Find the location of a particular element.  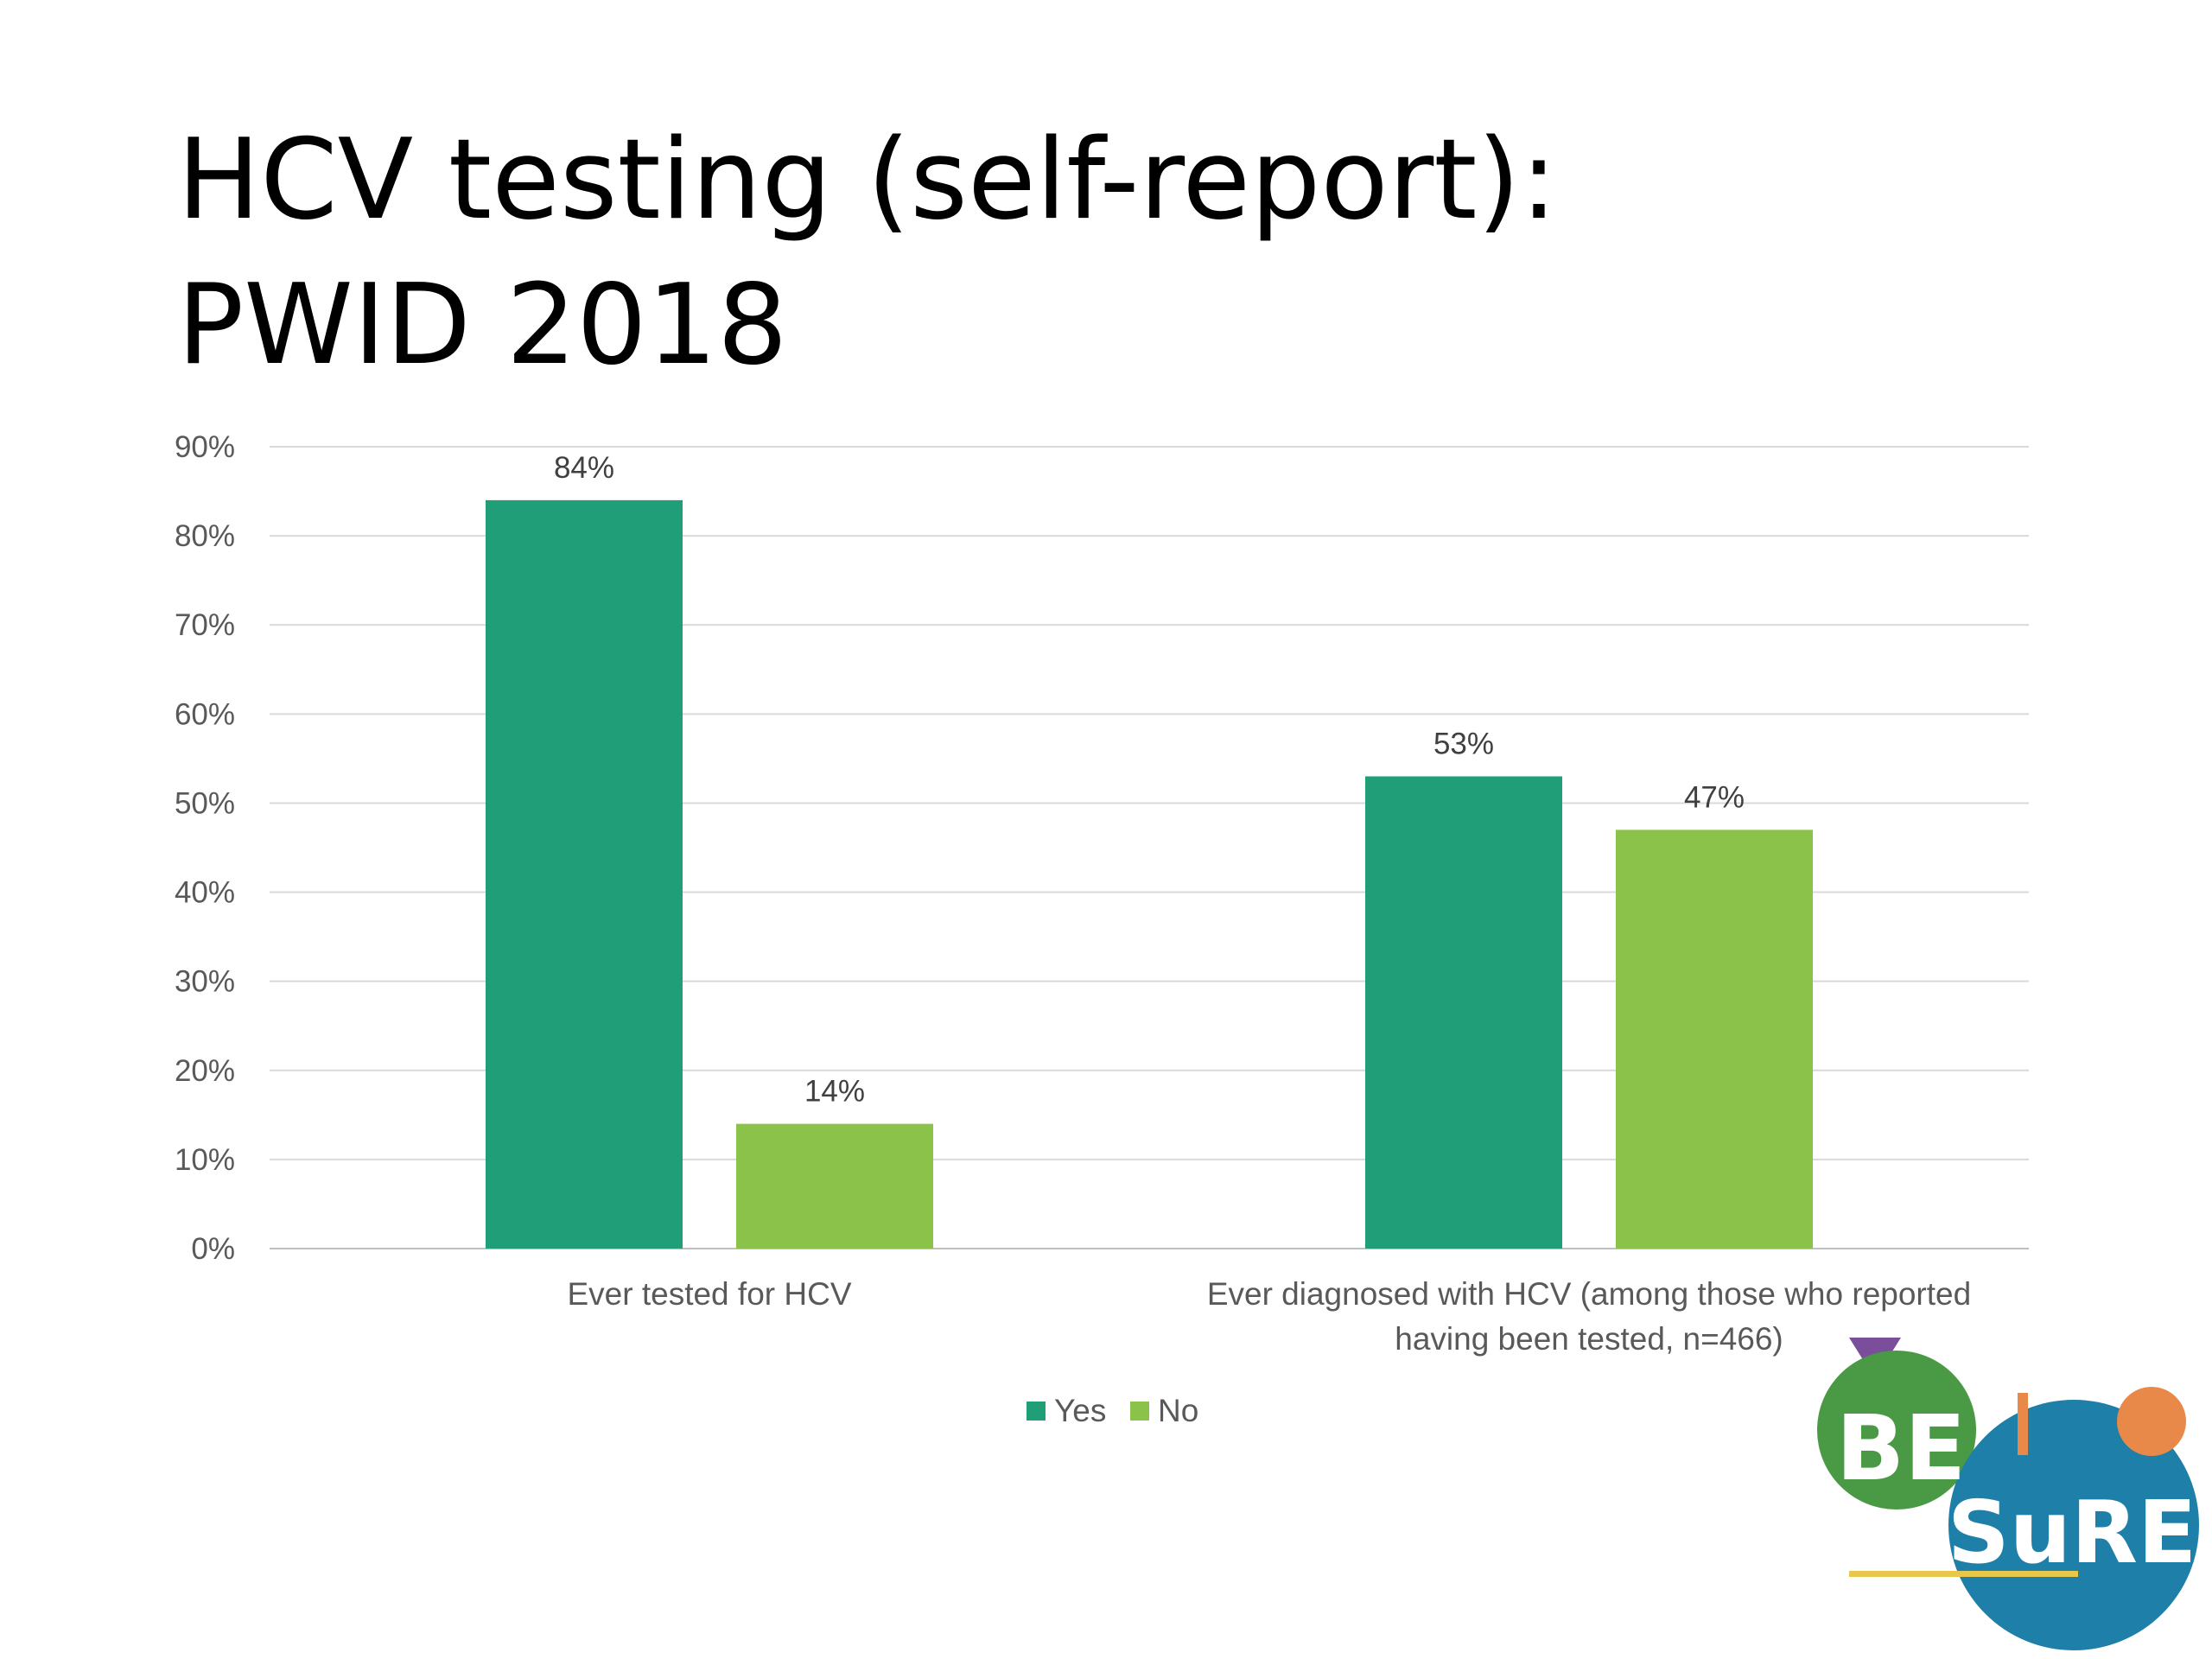

logo-green-circle is located at coordinates (1897, 1430).